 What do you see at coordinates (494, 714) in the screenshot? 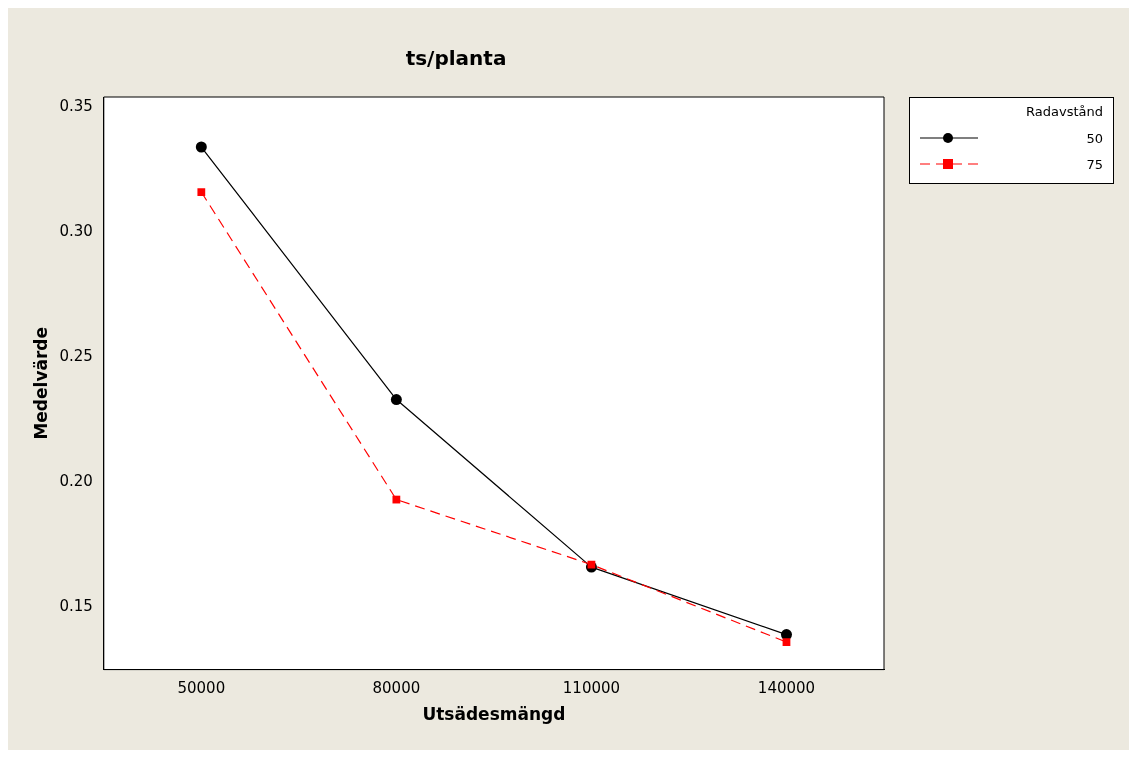
I see `x-axis-title: Utsädesmängd` at bounding box center [494, 714].